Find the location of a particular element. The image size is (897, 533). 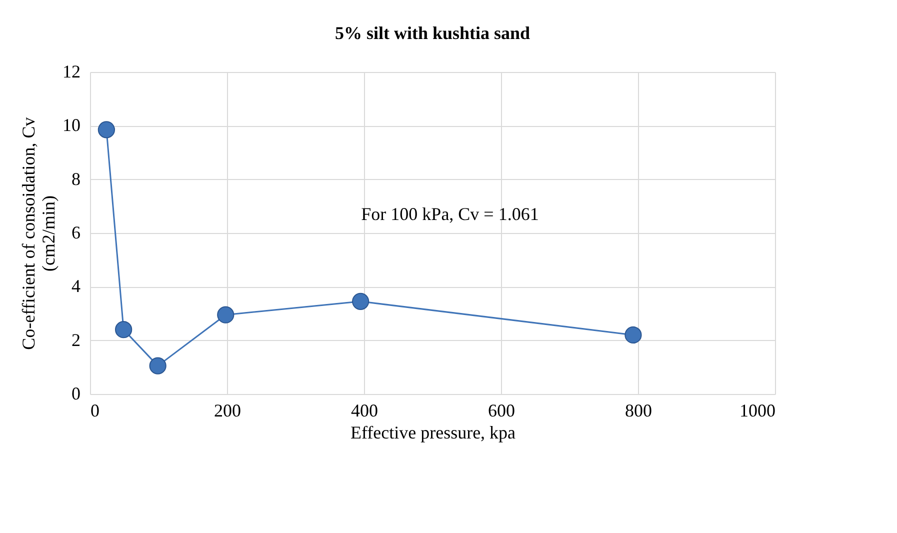

chart-title: 5% silt with kushtia sand is located at coordinates (432, 33).